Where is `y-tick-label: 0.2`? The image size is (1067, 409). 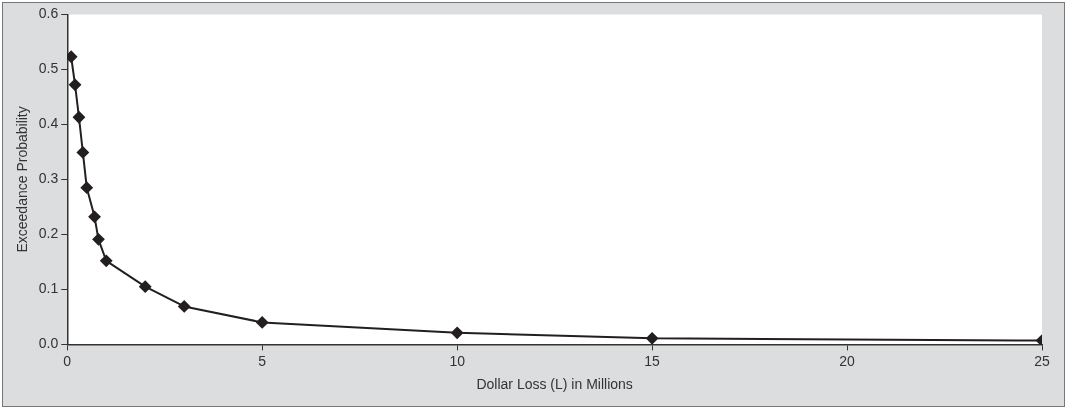
y-tick-label: 0.2 is located at coordinates (48, 233).